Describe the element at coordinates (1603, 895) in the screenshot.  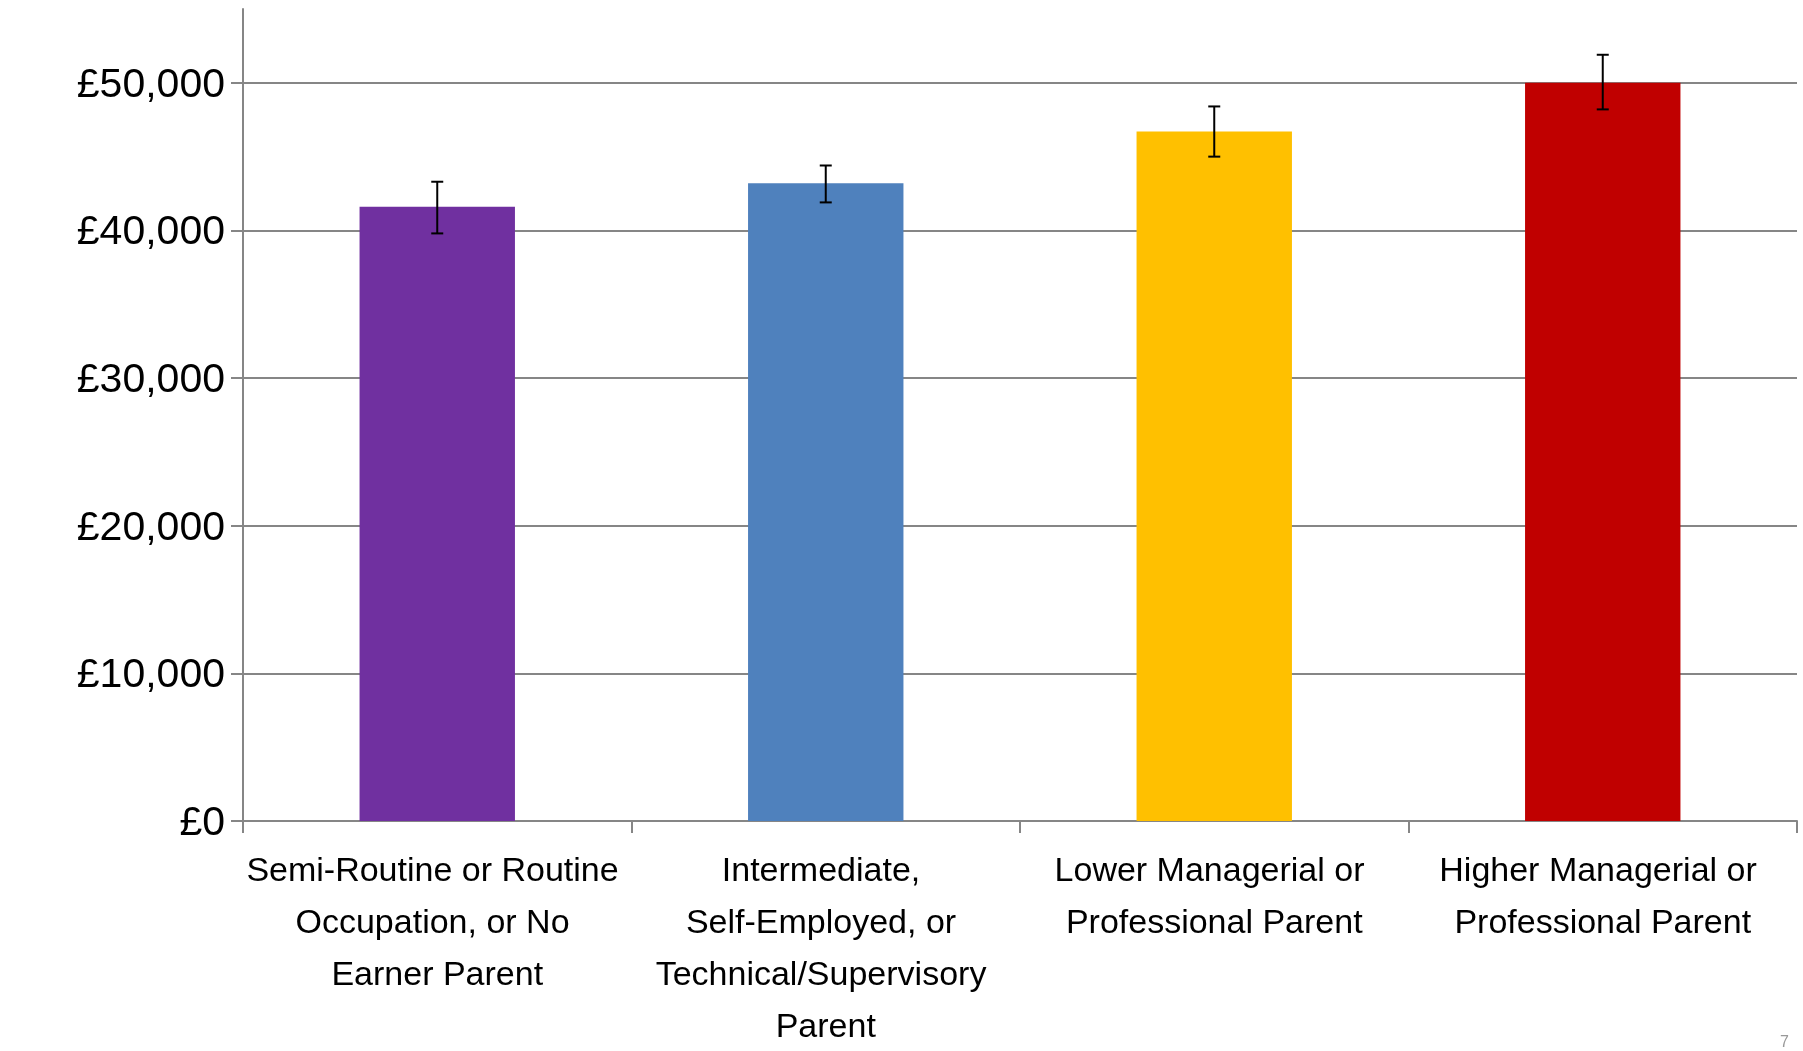
I see `x-tick-label: Higher Managerial or Professional Parent` at that location.